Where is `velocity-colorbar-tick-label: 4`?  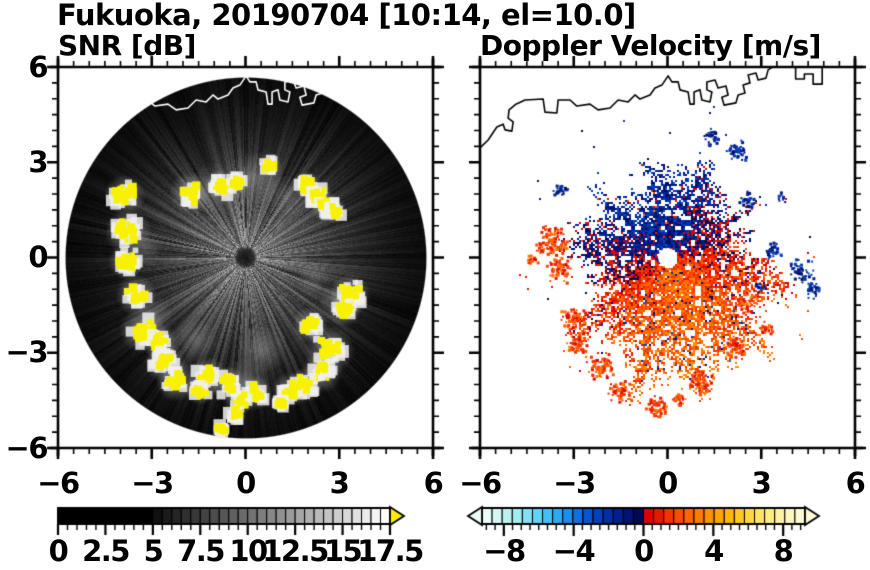
velocity-colorbar-tick-label: 4 is located at coordinates (714, 551).